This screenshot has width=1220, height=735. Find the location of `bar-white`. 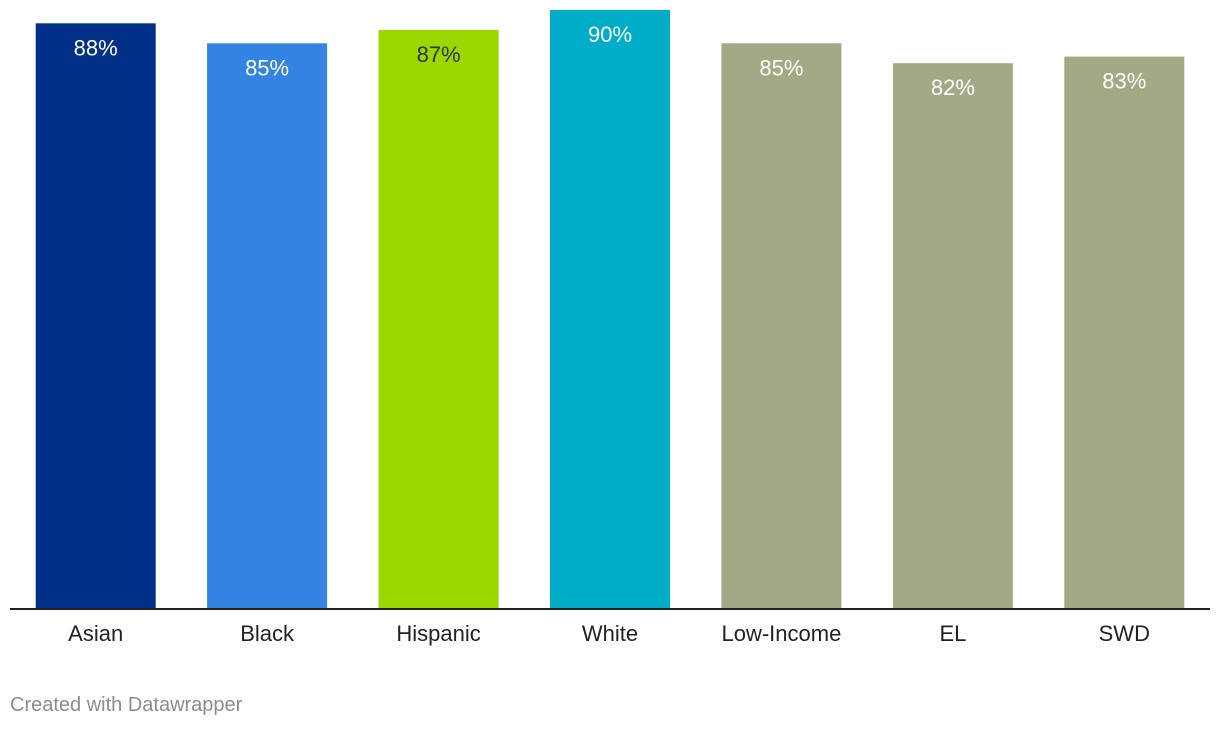

bar-white is located at coordinates (610, 309).